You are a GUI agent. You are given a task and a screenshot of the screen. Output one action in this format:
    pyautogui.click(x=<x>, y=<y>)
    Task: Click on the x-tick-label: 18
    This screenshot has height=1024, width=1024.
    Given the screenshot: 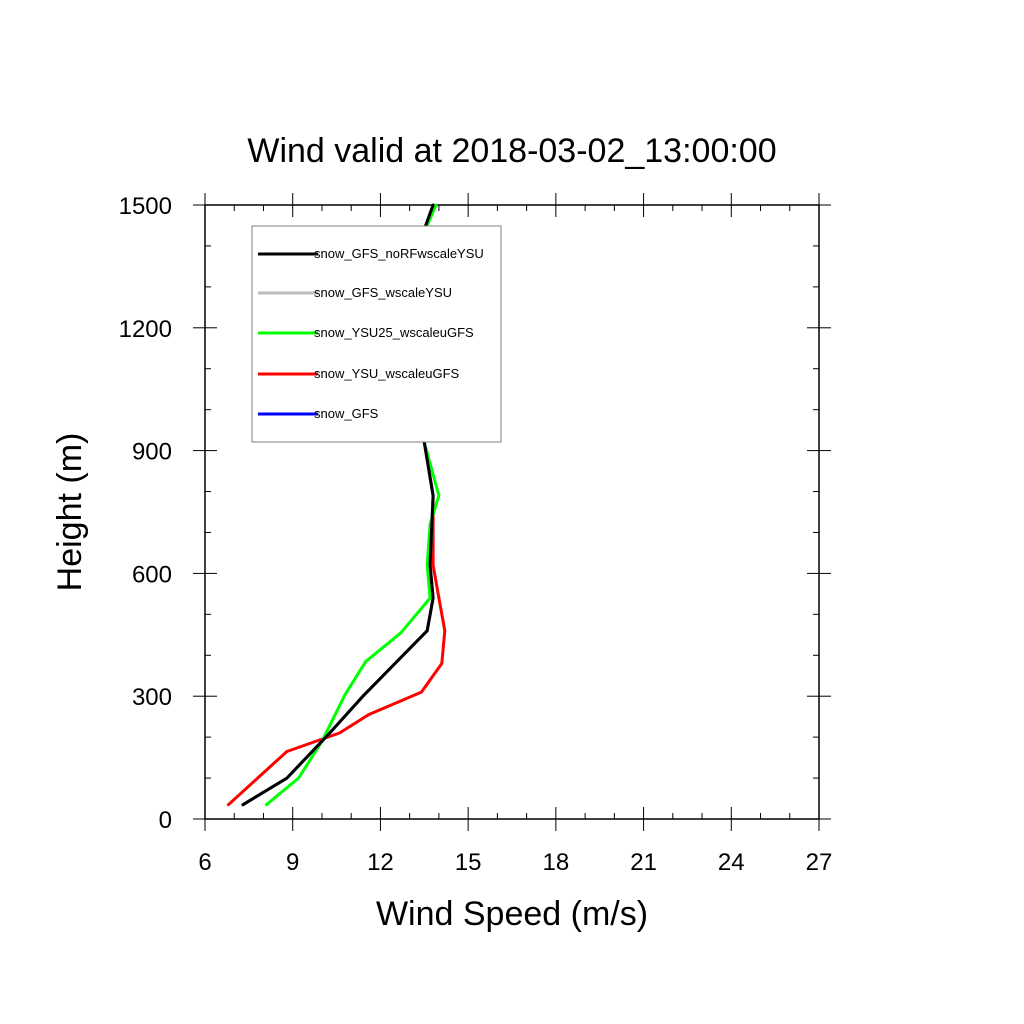 What is the action you would take?
    pyautogui.click(x=556, y=862)
    